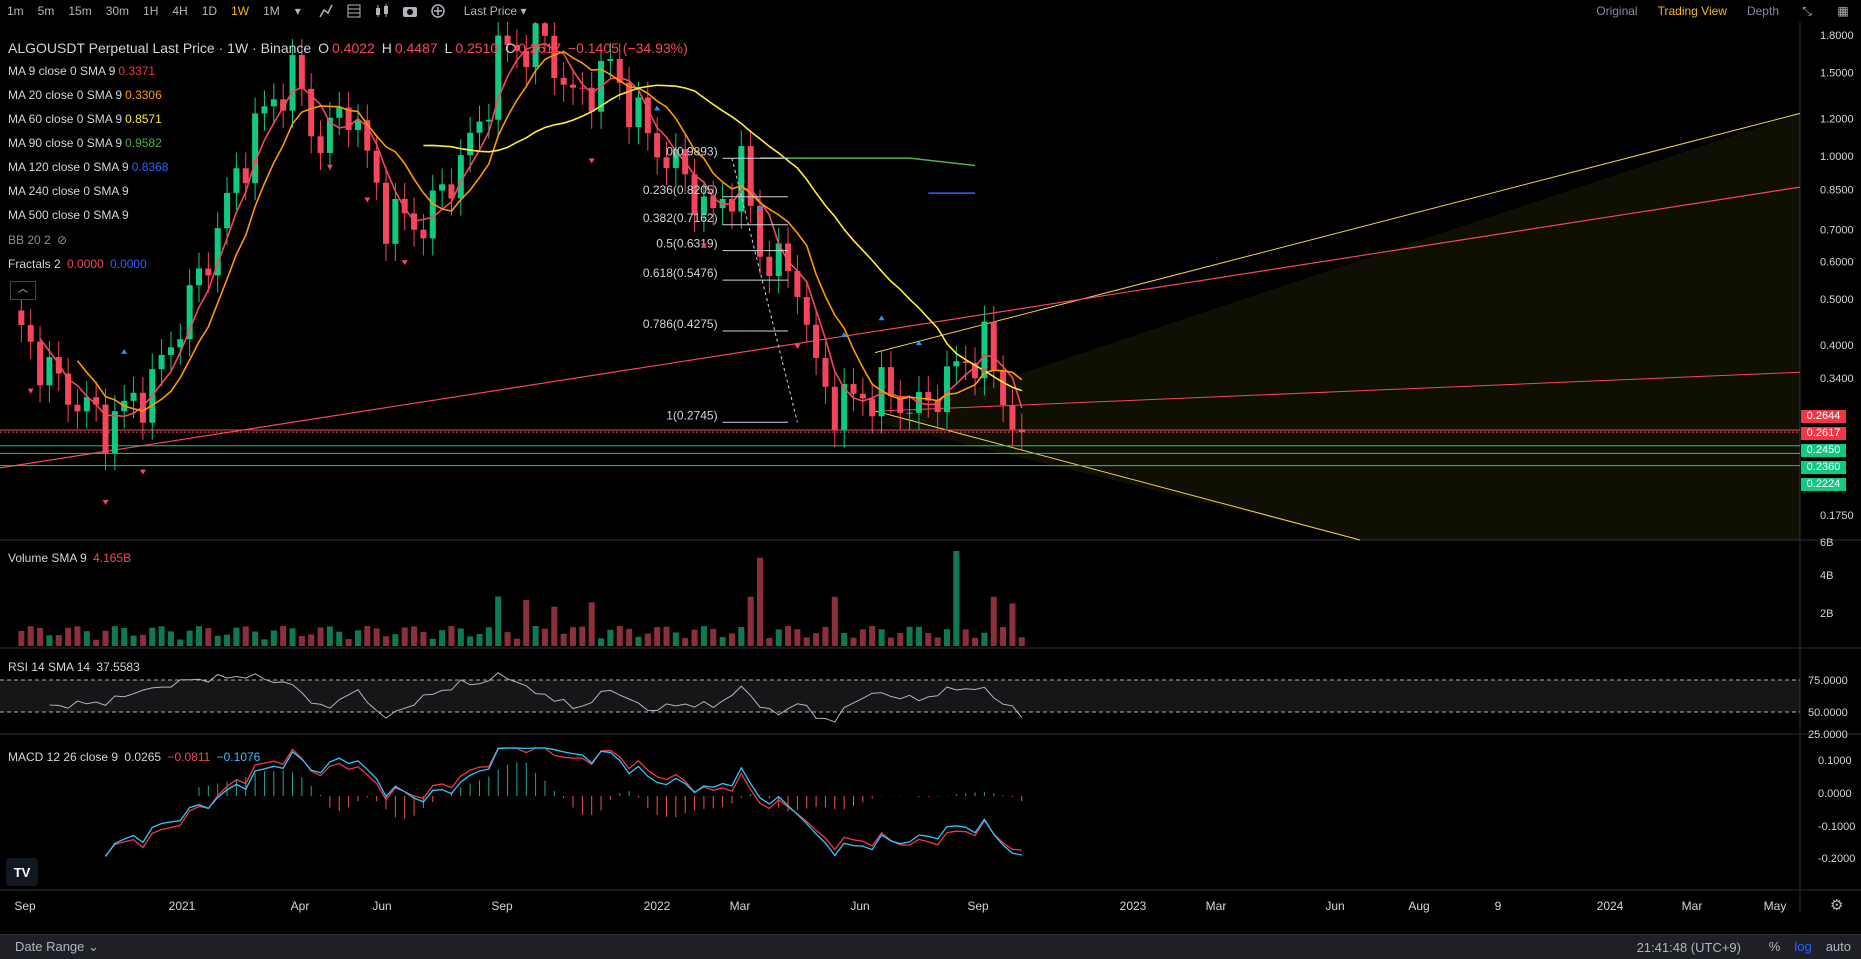  What do you see at coordinates (1823, 433) in the screenshot?
I see `price-tag: 0.2617` at bounding box center [1823, 433].